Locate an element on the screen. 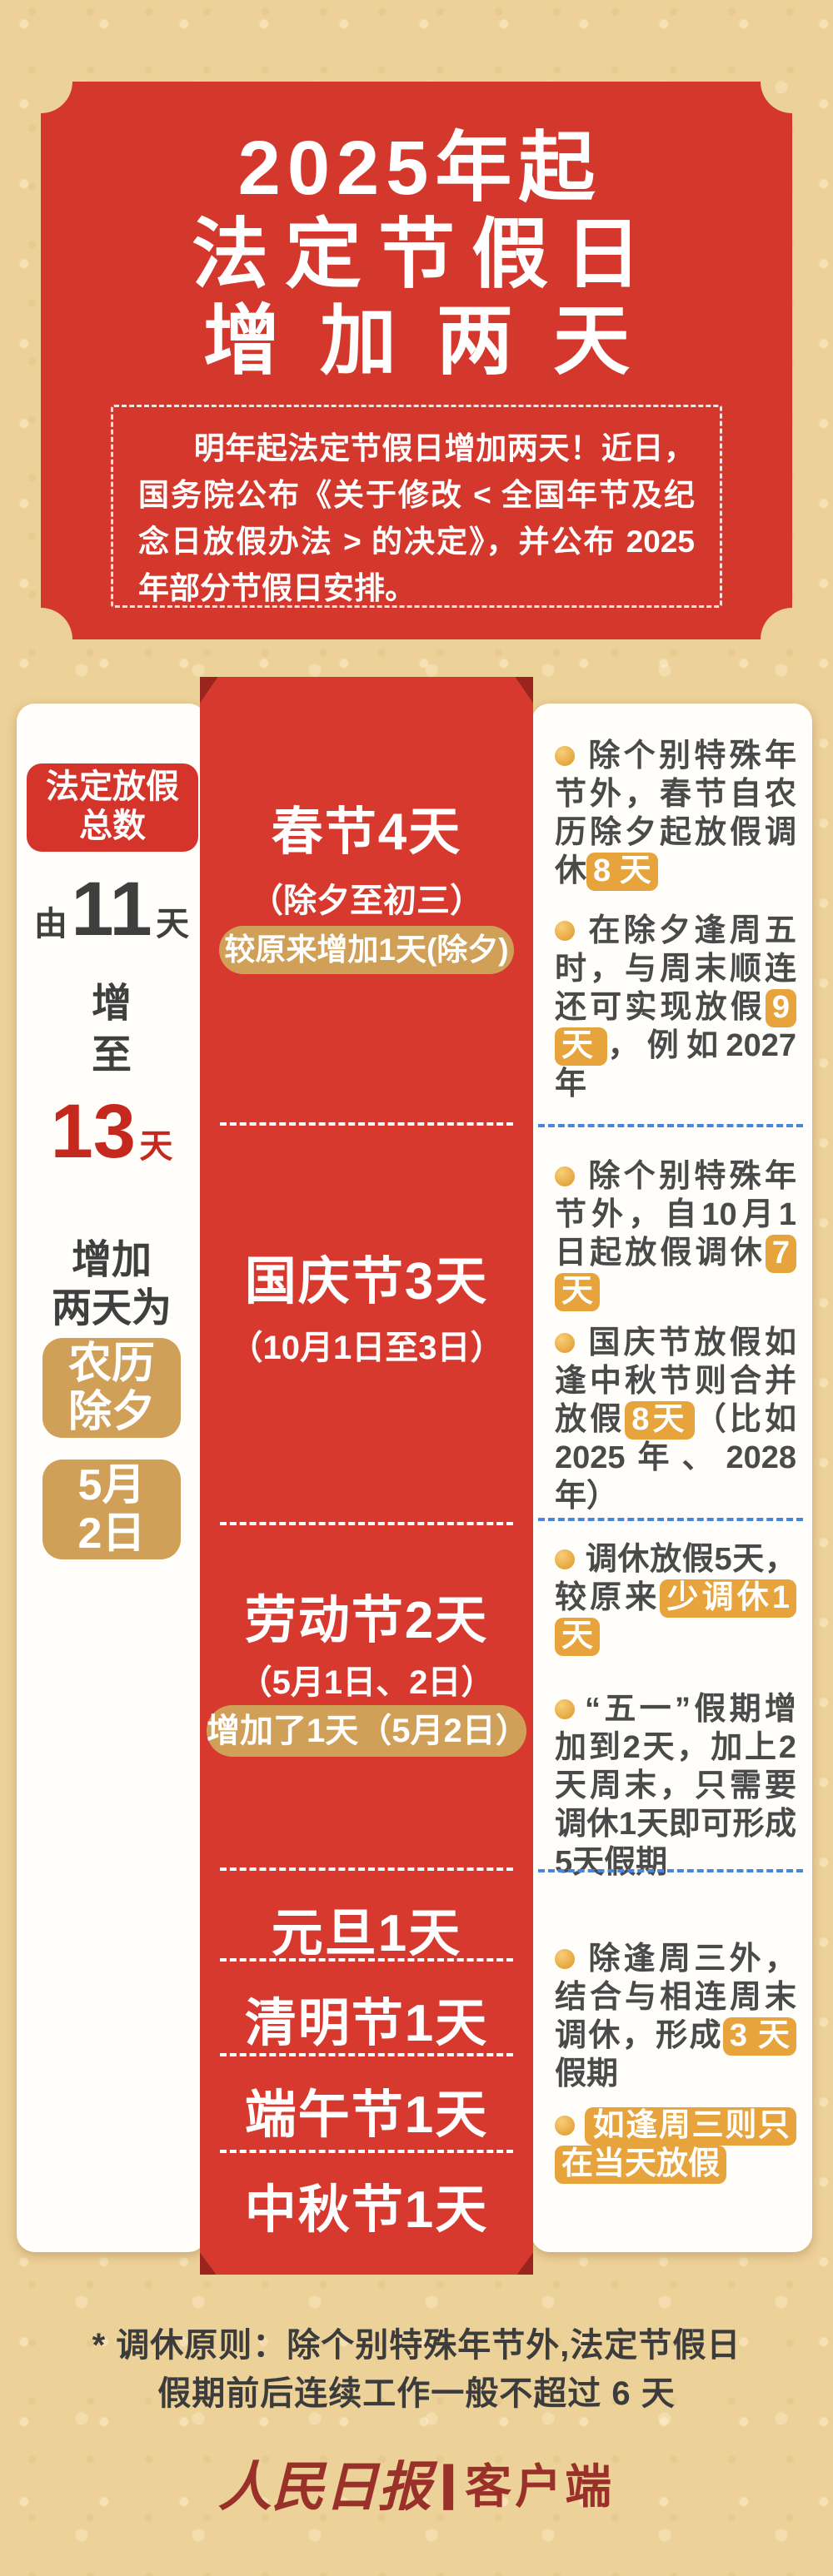 Image resolution: width=833 pixels, height=2576 pixels. holiday-labor-title: 劳动节2天 is located at coordinates (366, 1620).